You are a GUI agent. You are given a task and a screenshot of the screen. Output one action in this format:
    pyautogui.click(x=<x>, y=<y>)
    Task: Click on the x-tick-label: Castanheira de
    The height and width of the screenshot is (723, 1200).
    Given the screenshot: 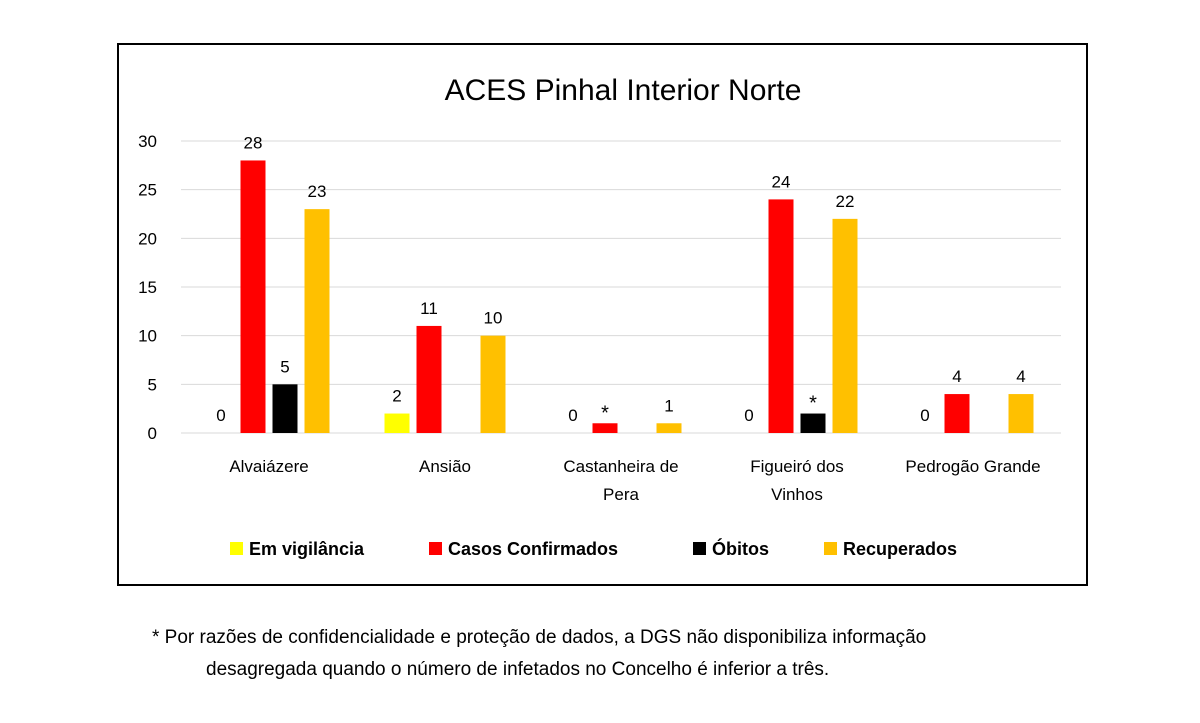 What is the action you would take?
    pyautogui.click(x=620, y=466)
    